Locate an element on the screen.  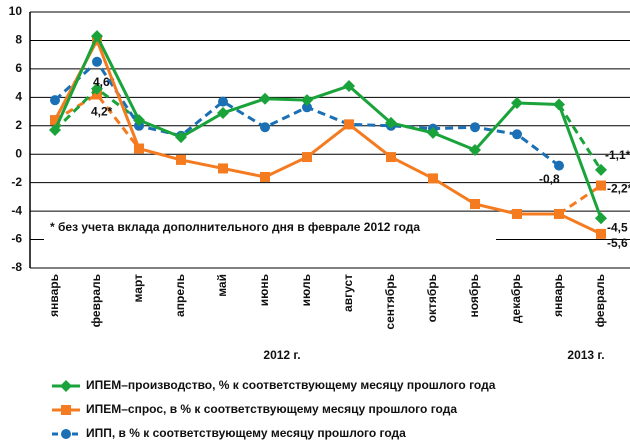
data-label: -5,6 is located at coordinates (617, 243).